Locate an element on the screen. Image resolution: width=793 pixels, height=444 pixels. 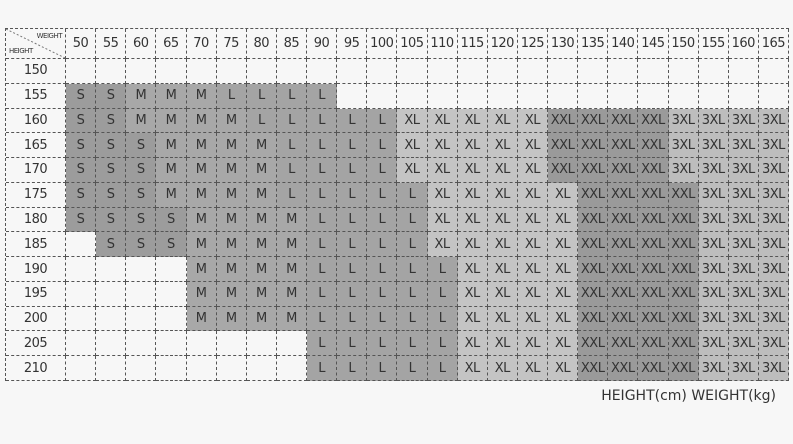
weight-header: 70 is located at coordinates (201, 44).